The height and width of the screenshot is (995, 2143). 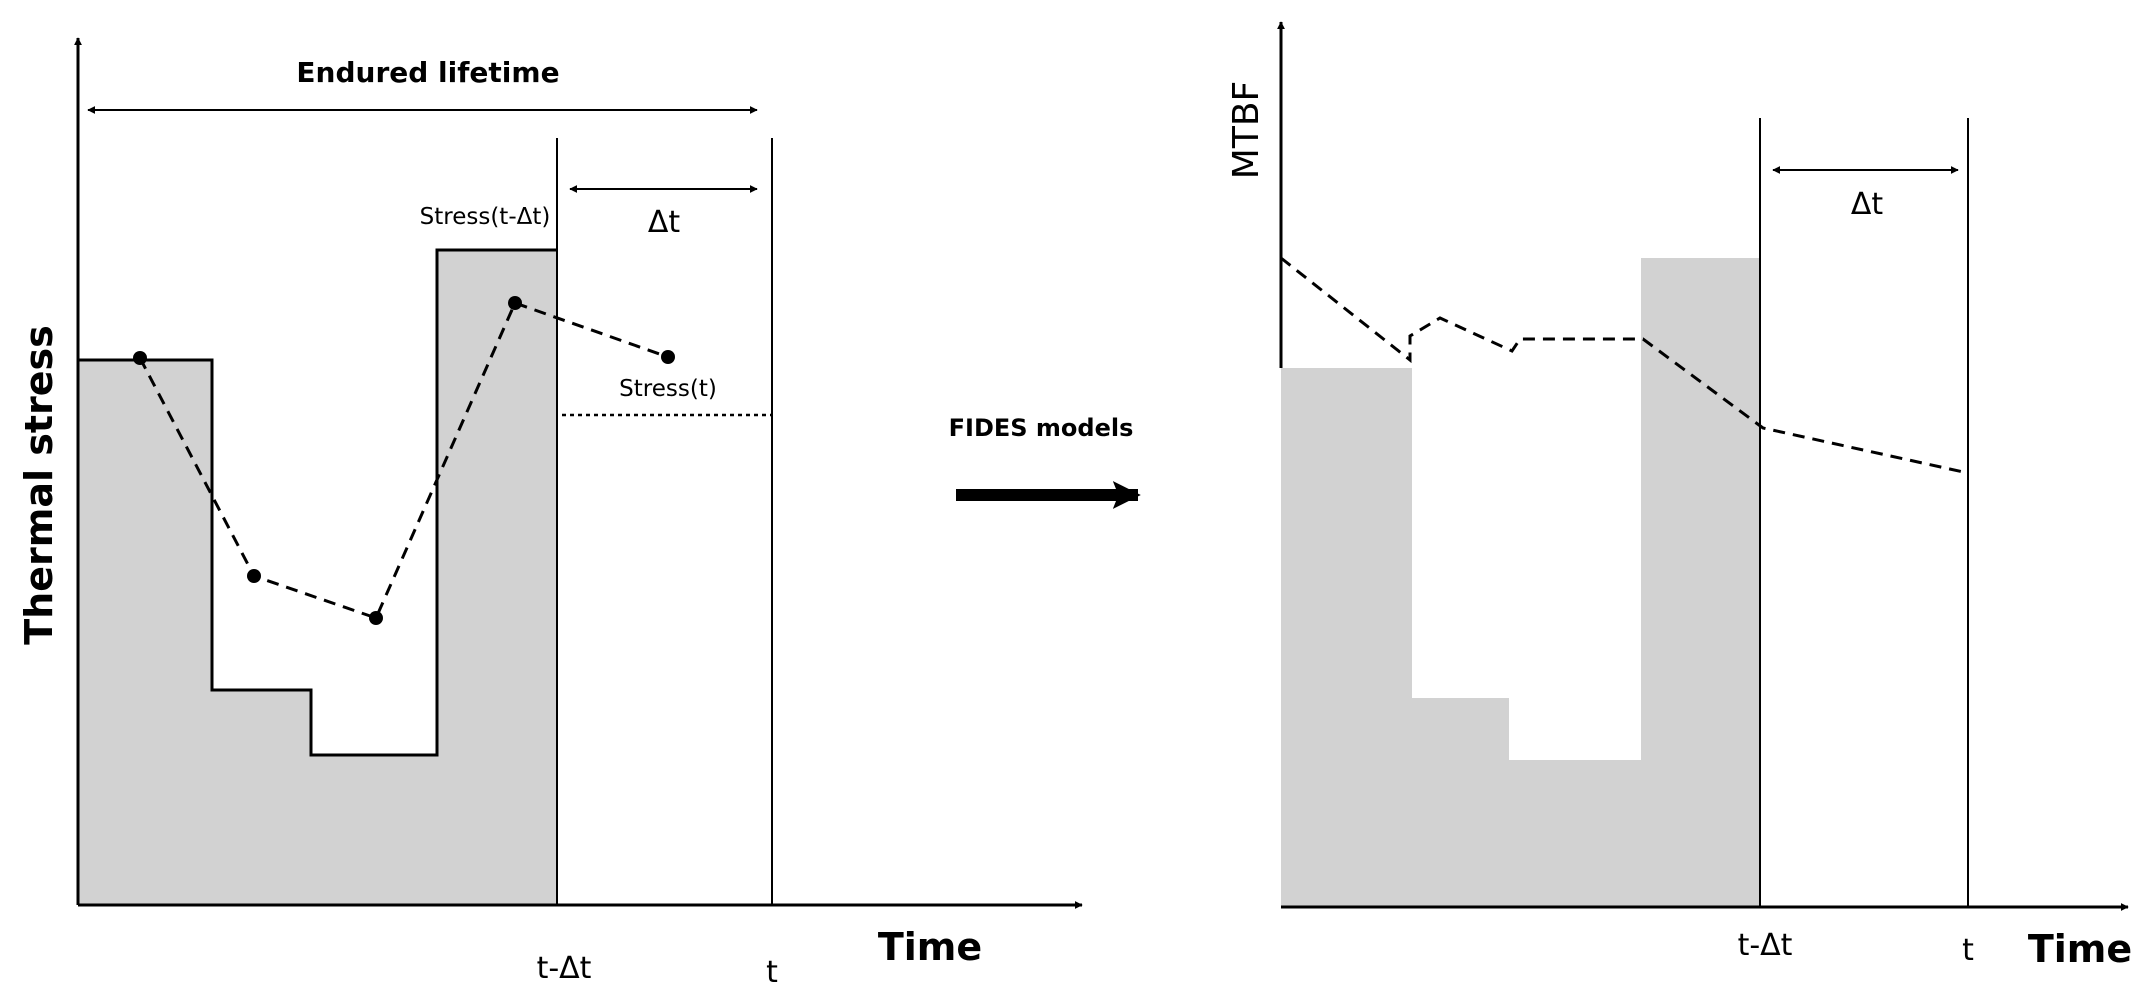 What do you see at coordinates (772, 972) in the screenshot?
I see `tick-t: t` at bounding box center [772, 972].